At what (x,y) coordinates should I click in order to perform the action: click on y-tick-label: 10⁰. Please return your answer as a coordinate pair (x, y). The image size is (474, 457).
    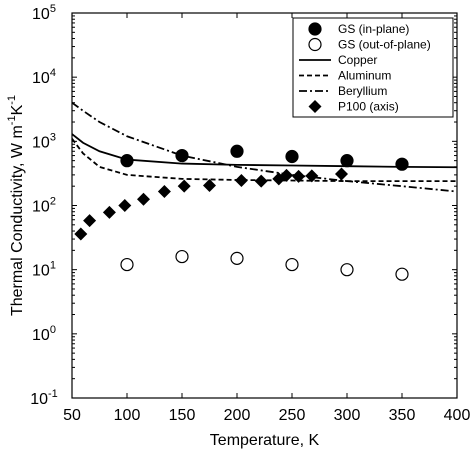
    Looking at the image, I should click on (44, 334).